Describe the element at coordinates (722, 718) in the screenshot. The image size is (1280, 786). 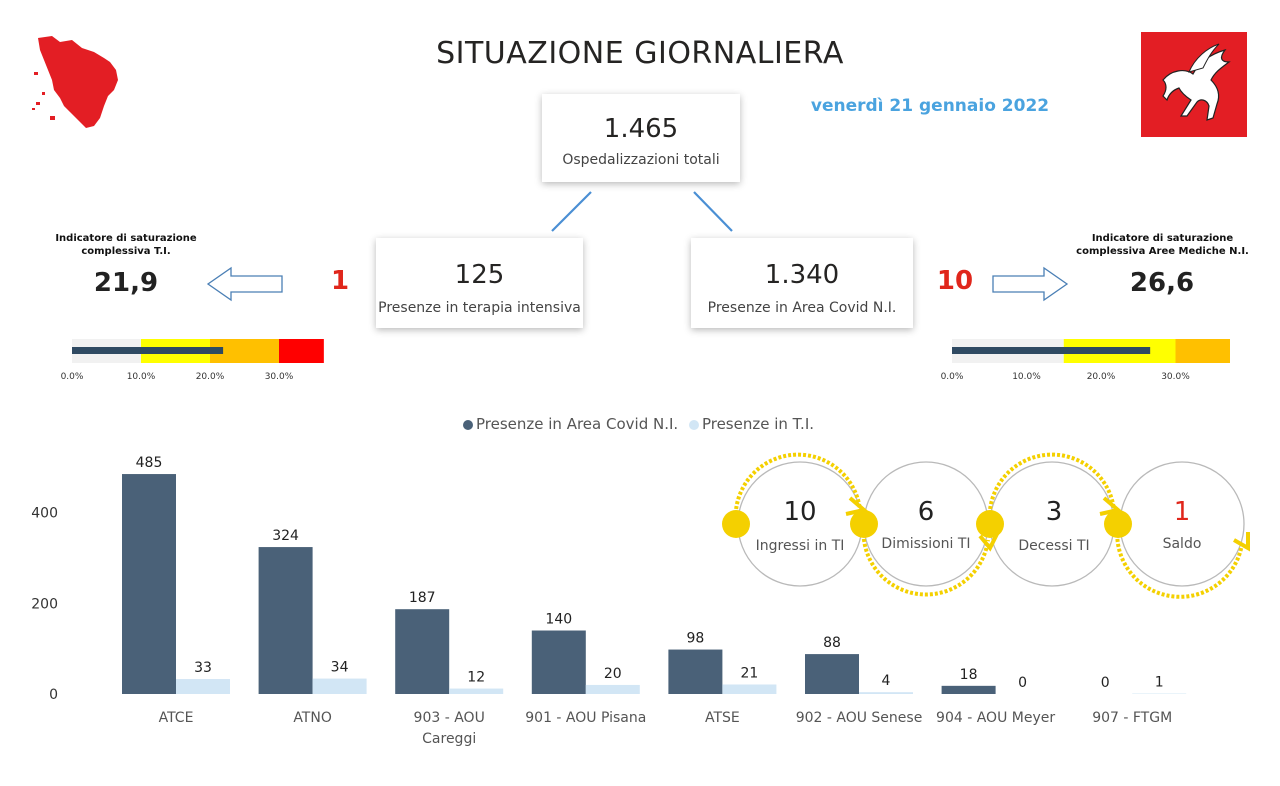
I see `x-tick-label: ATSE` at that location.